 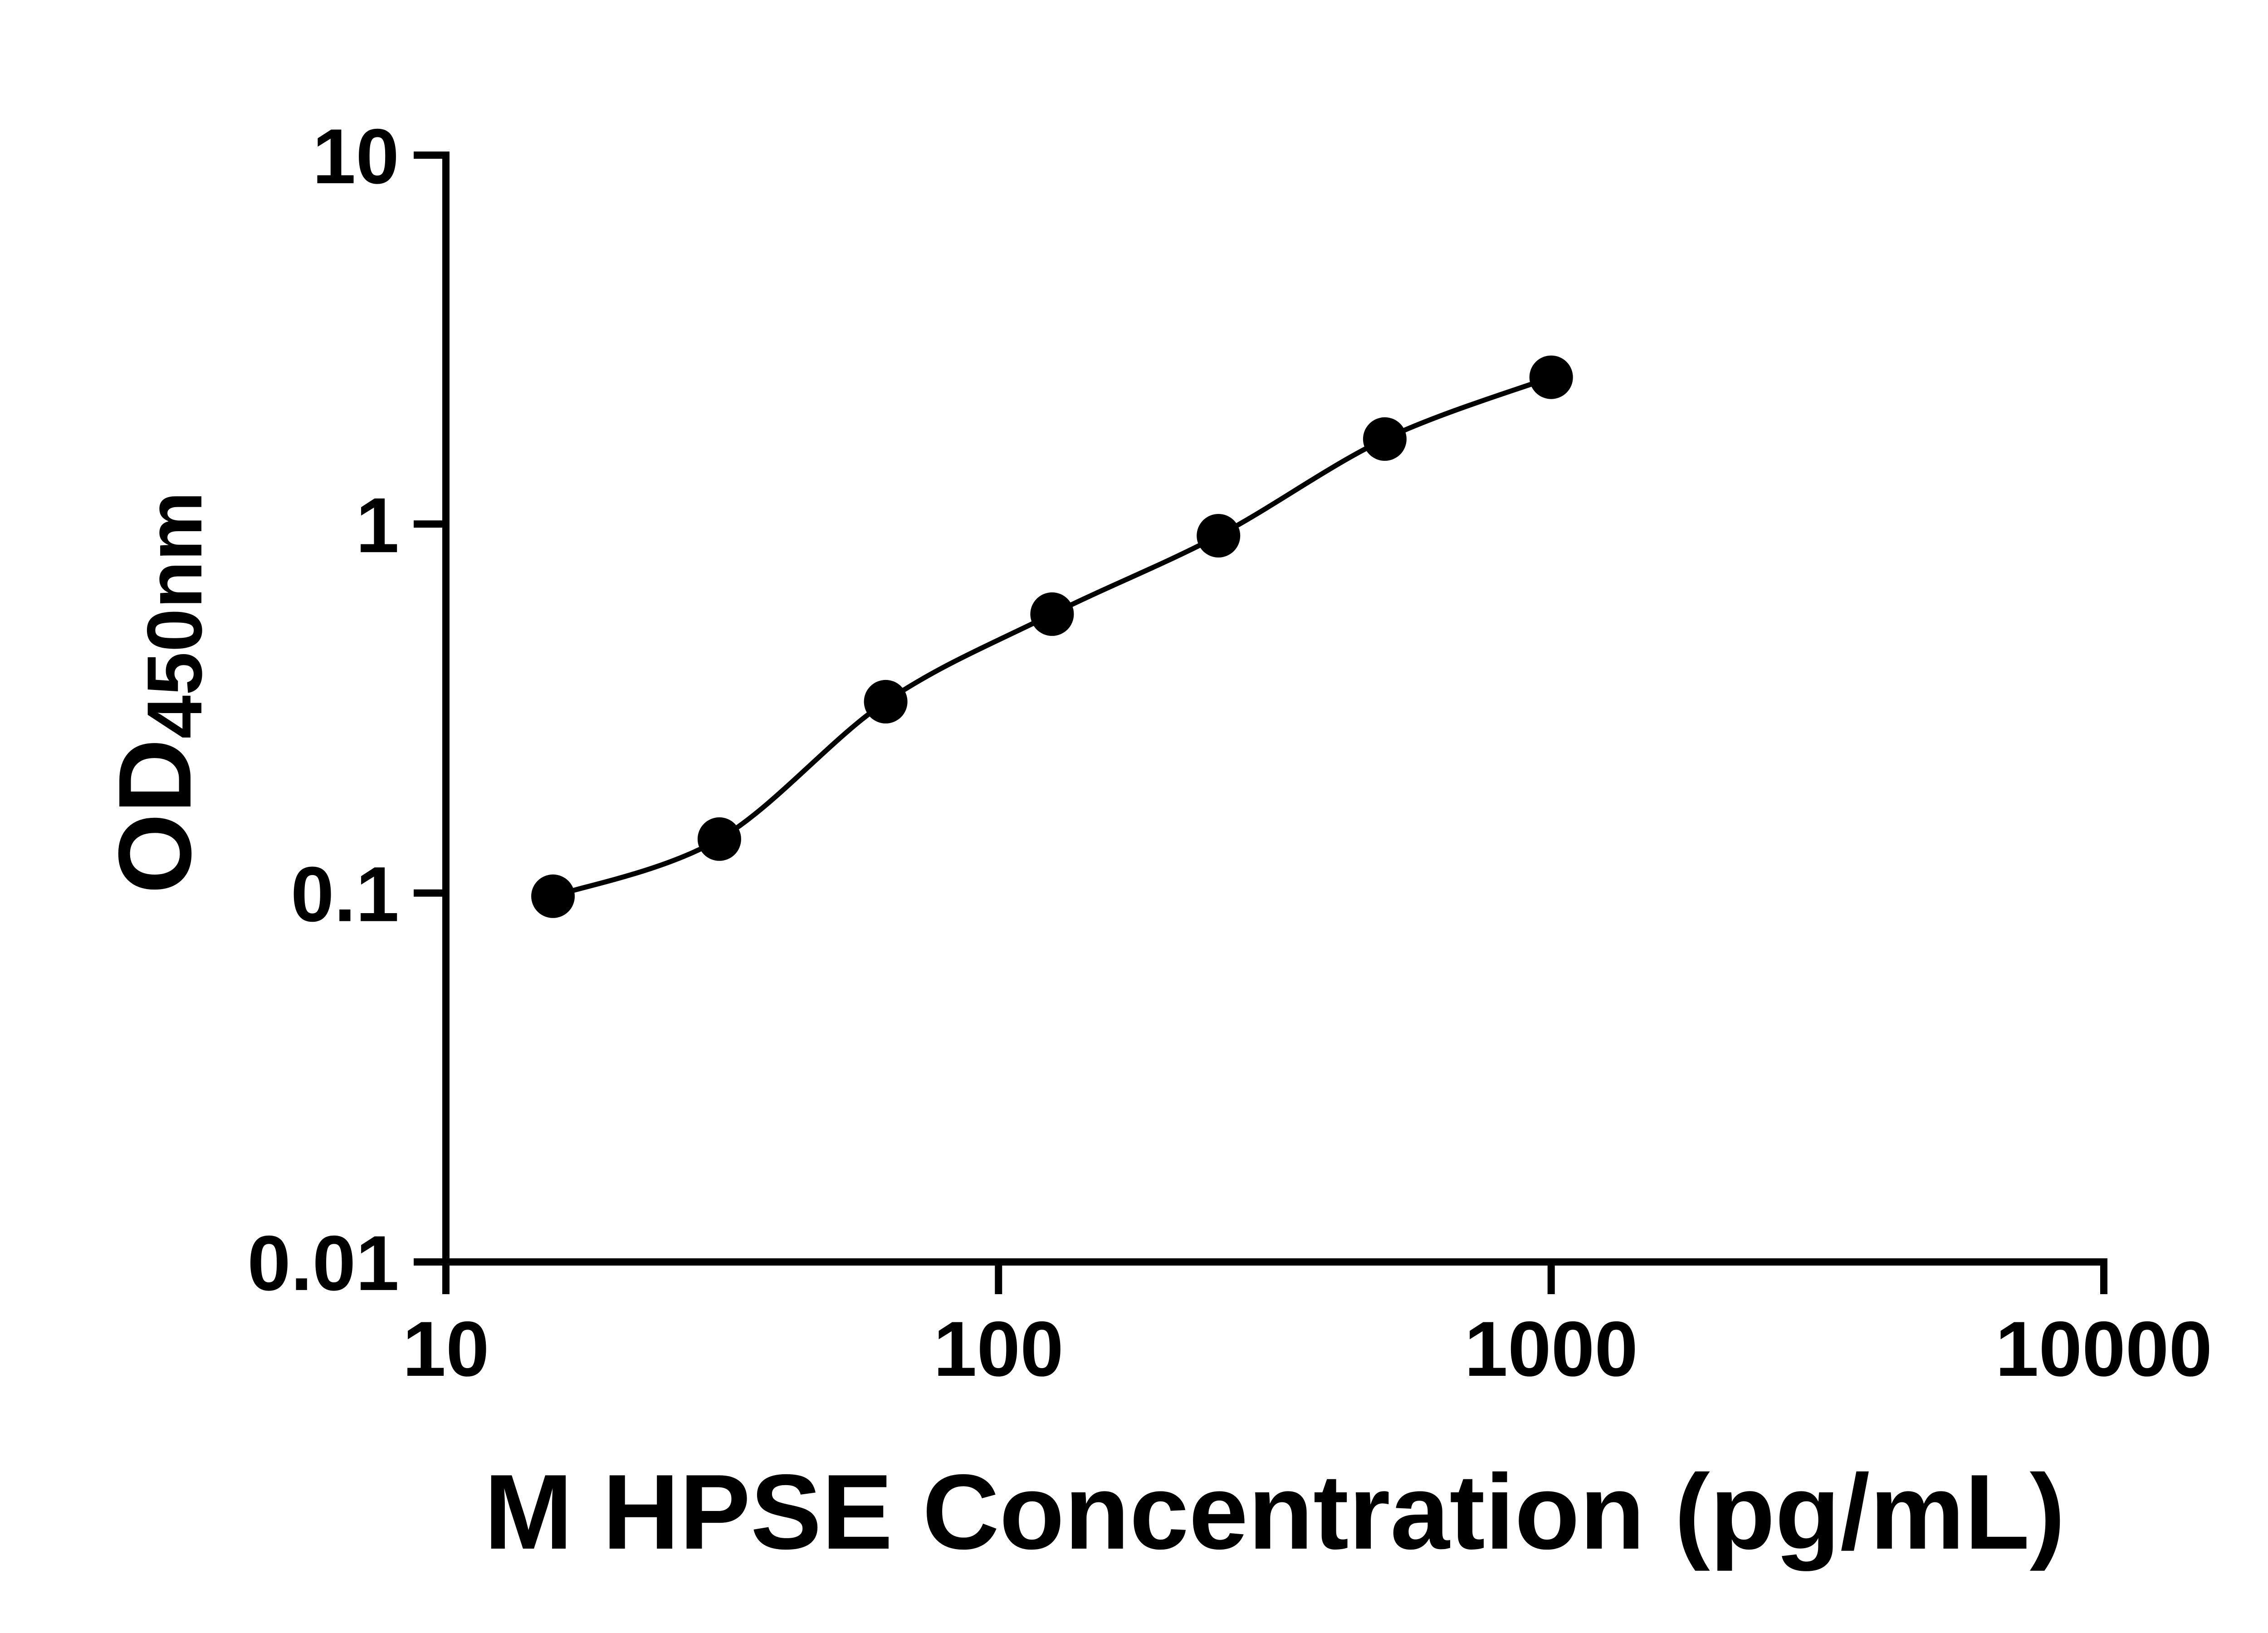 What do you see at coordinates (378, 525) in the screenshot?
I see `y-tick-label: 1` at bounding box center [378, 525].